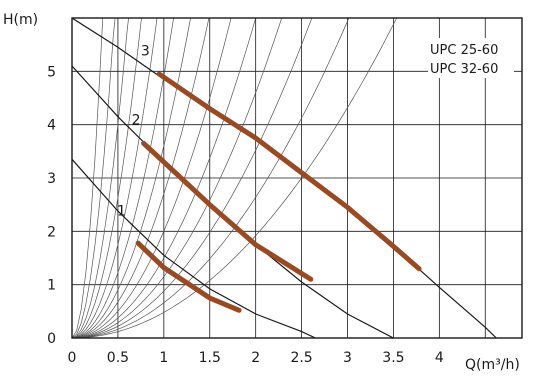 The width and height of the screenshot is (544, 376). Describe the element at coordinates (347, 358) in the screenshot. I see `x-tick-label: 3` at that location.